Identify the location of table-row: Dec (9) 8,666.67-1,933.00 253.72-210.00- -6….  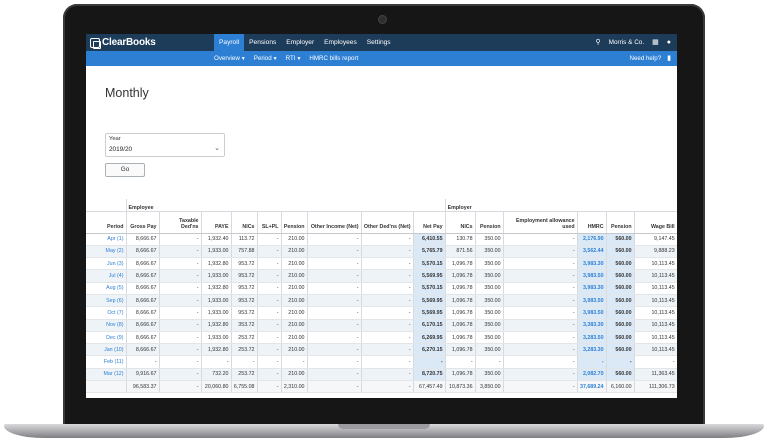
(381, 338).